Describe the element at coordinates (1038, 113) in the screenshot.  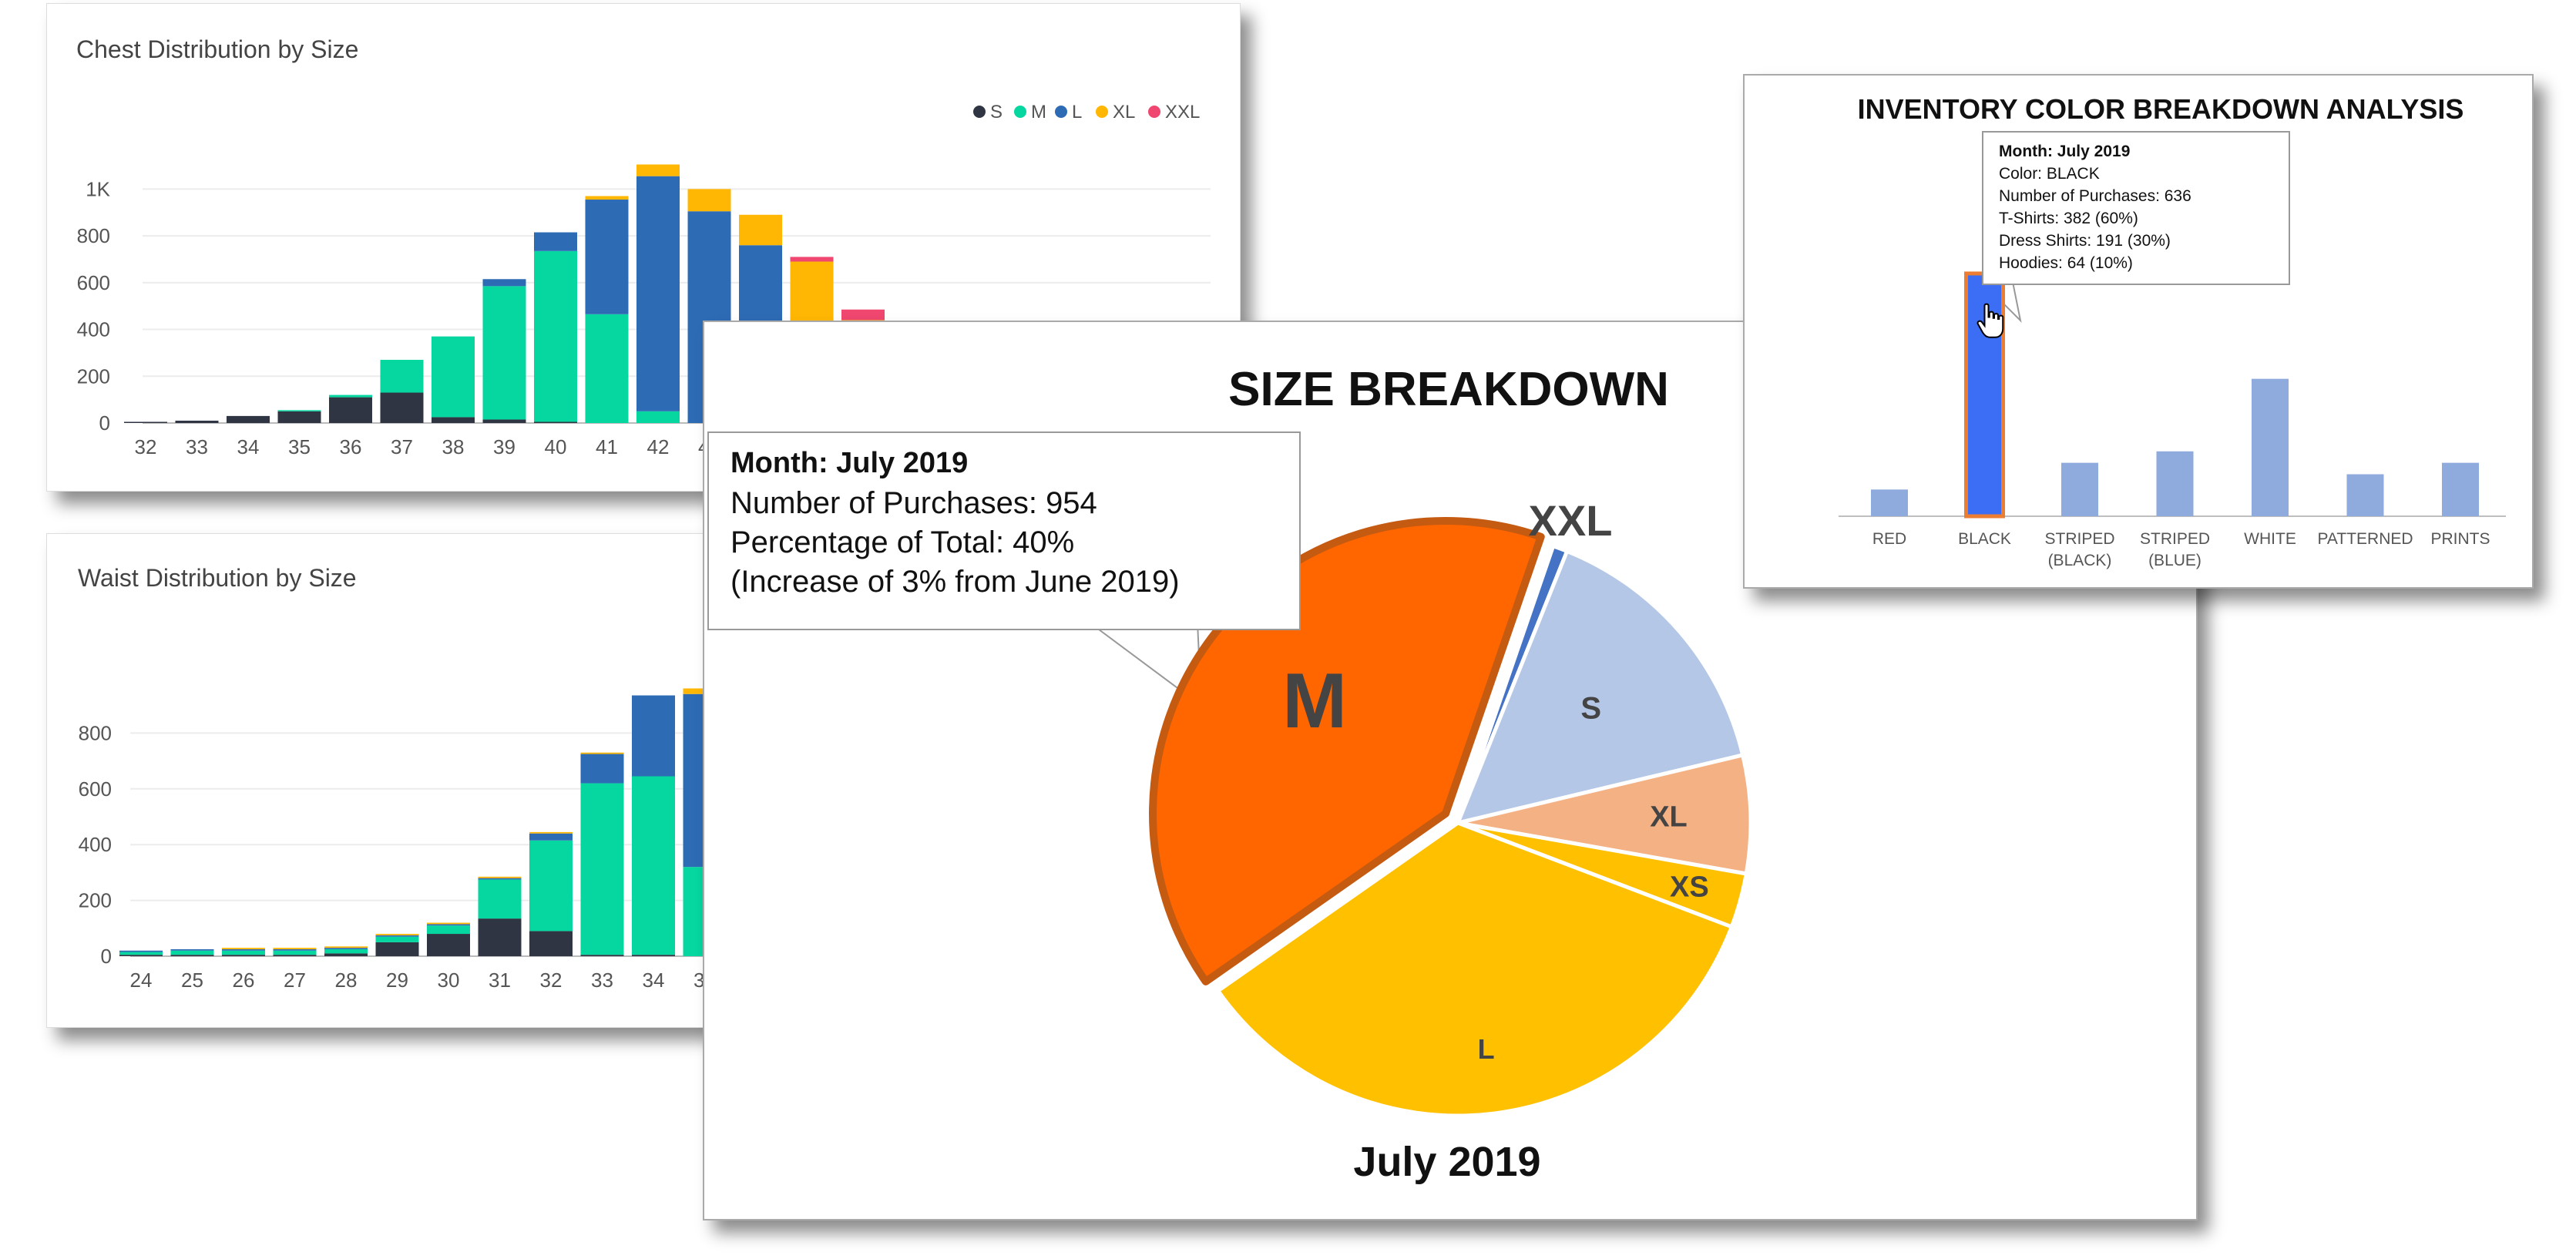
I see `chest-legend-label: M` at that location.